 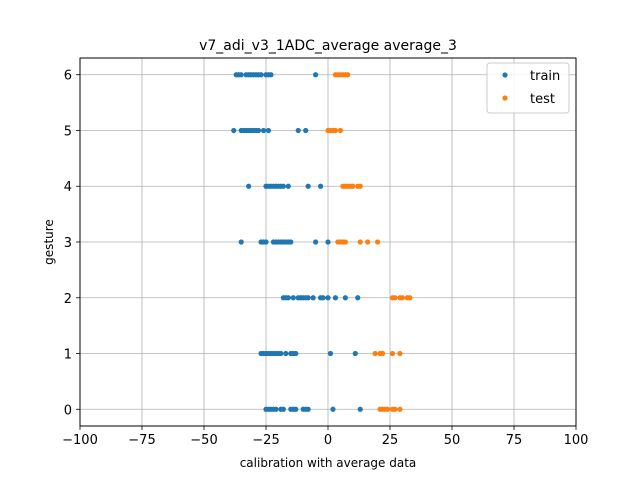 What do you see at coordinates (328, 440) in the screenshot?
I see `x-tick-label: 0` at bounding box center [328, 440].